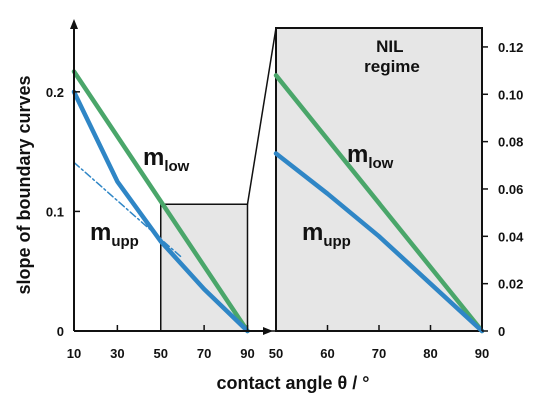 The width and height of the screenshot is (550, 400). I want to click on left-label-m-low: mlow, so click(166, 159).